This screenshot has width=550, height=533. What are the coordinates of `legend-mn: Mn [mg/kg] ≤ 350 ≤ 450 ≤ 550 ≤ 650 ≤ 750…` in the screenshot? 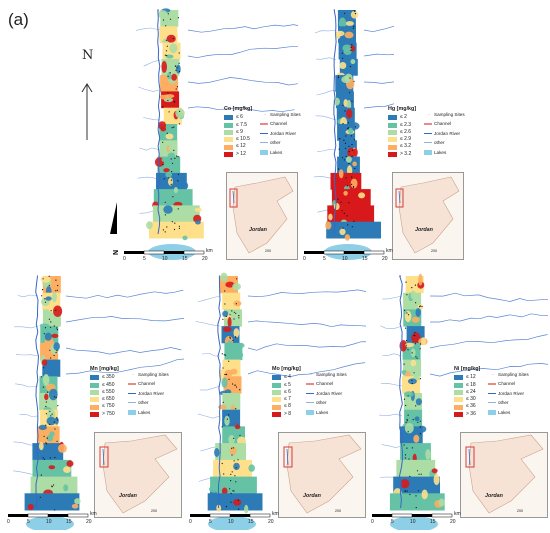 It's located at (104, 392).